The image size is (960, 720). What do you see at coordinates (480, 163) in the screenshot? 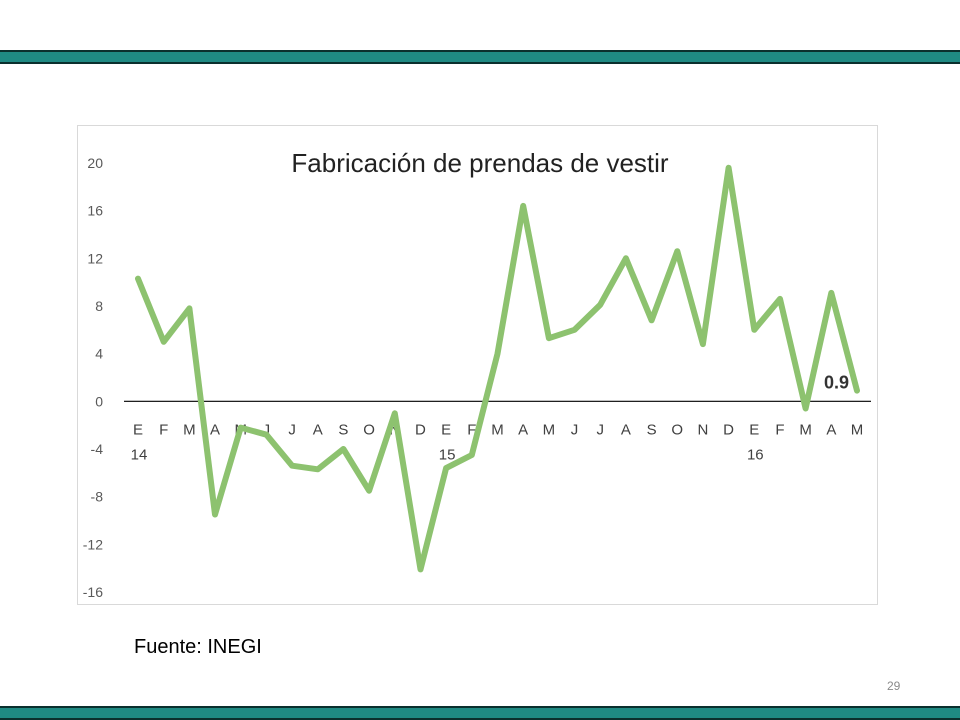
I see `chart-title: Fabricación de prendas de vestir` at bounding box center [480, 163].